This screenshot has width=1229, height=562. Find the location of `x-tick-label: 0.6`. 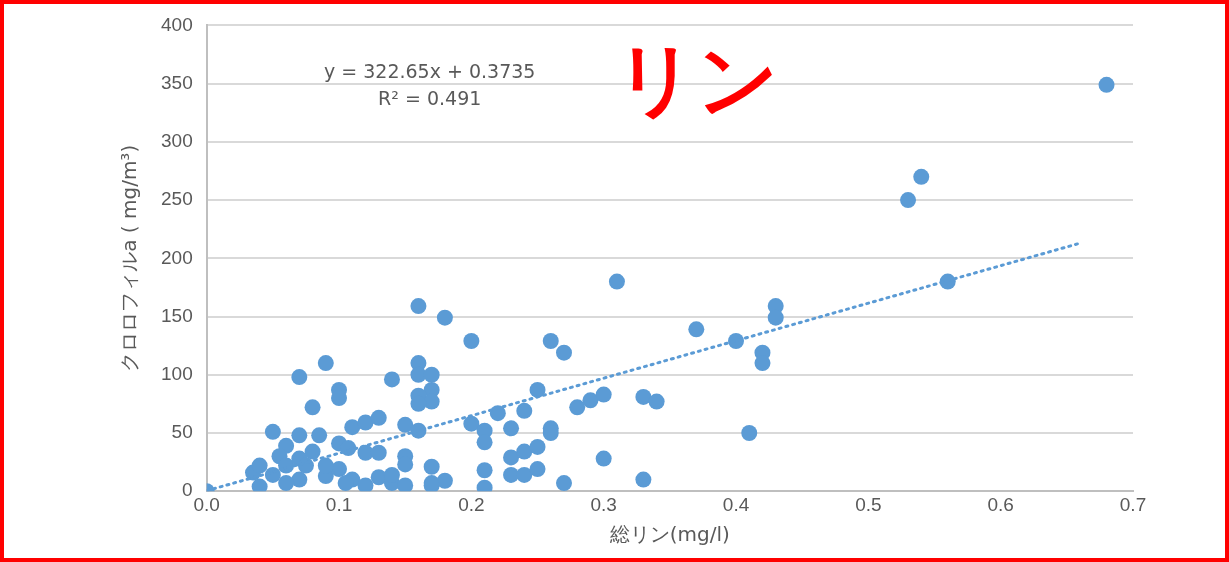

x-tick-label: 0.6 is located at coordinates (1000, 504).